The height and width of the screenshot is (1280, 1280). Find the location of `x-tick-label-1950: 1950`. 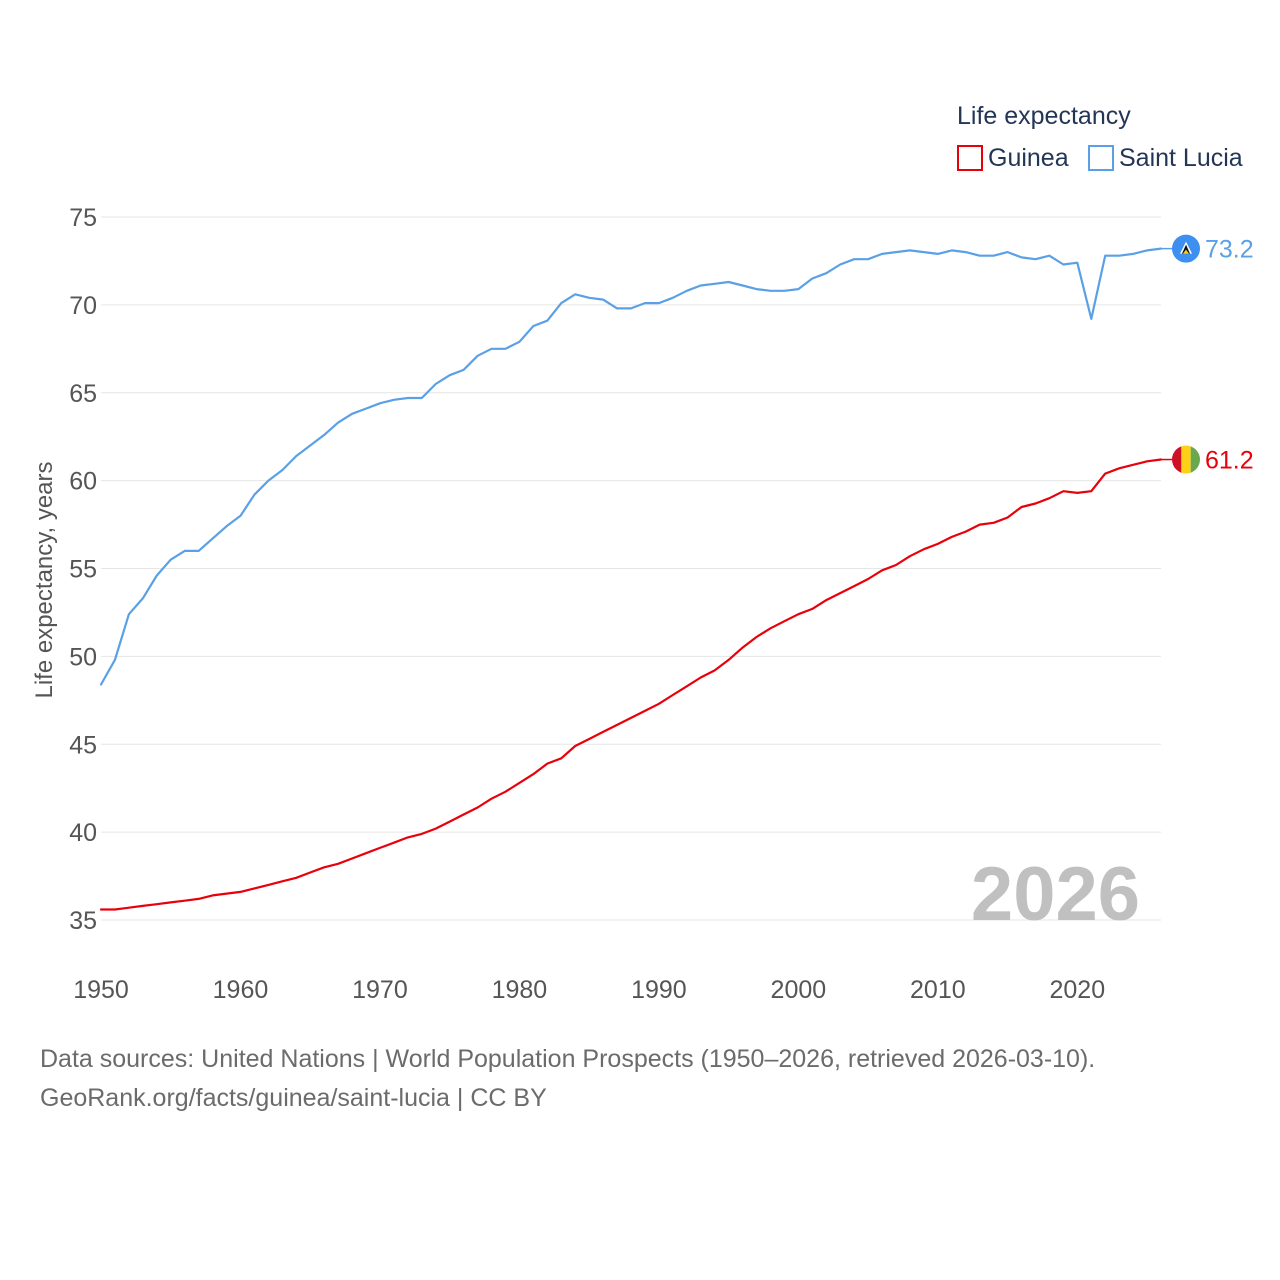

x-tick-label-1950: 1950 is located at coordinates (101, 990).